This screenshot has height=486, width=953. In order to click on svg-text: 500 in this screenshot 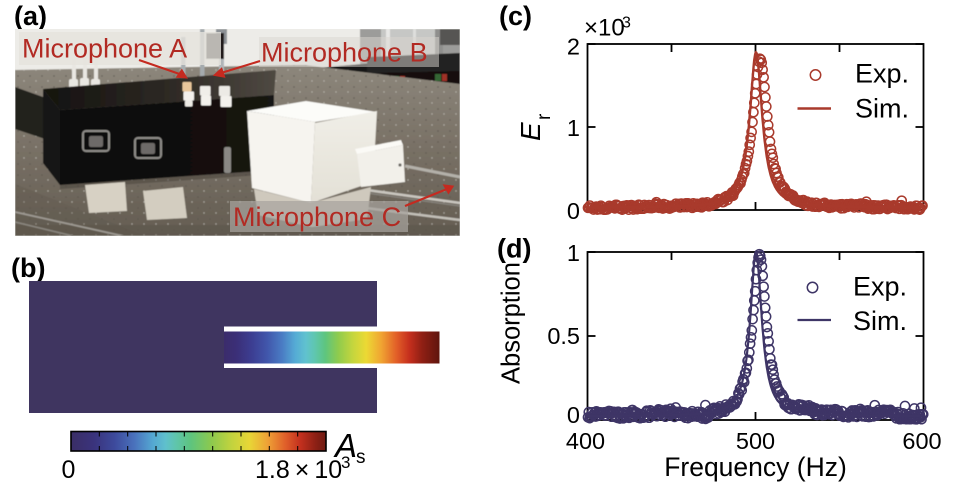, I will do `click(755, 441)`.